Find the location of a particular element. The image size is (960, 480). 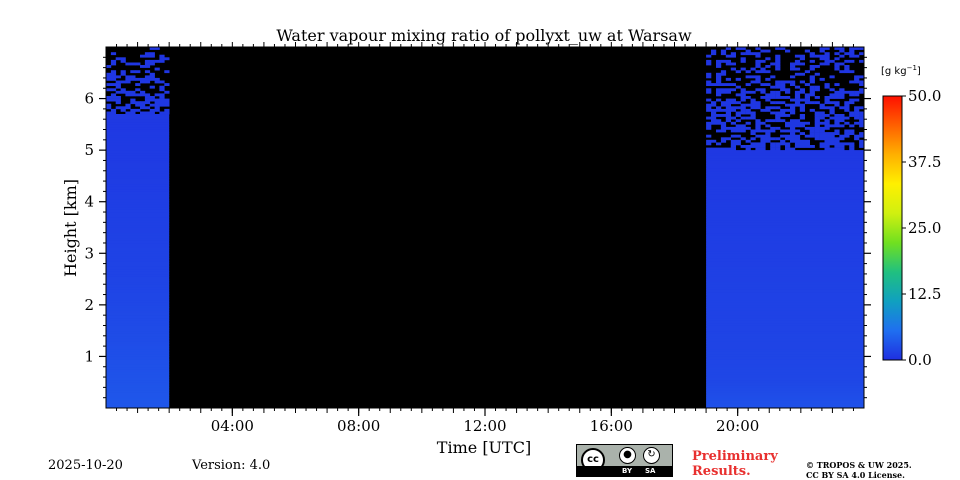

y-tick-label: 3 is located at coordinates (89, 253).